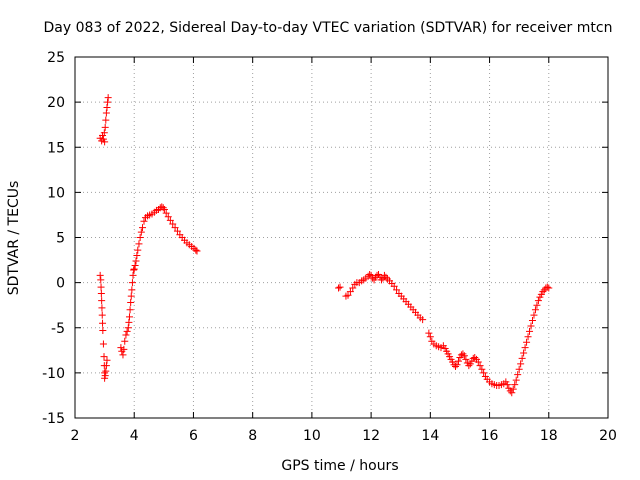 This screenshot has height=480, width=640. What do you see at coordinates (56, 193) in the screenshot?
I see `y-tick-label: 10` at bounding box center [56, 193].